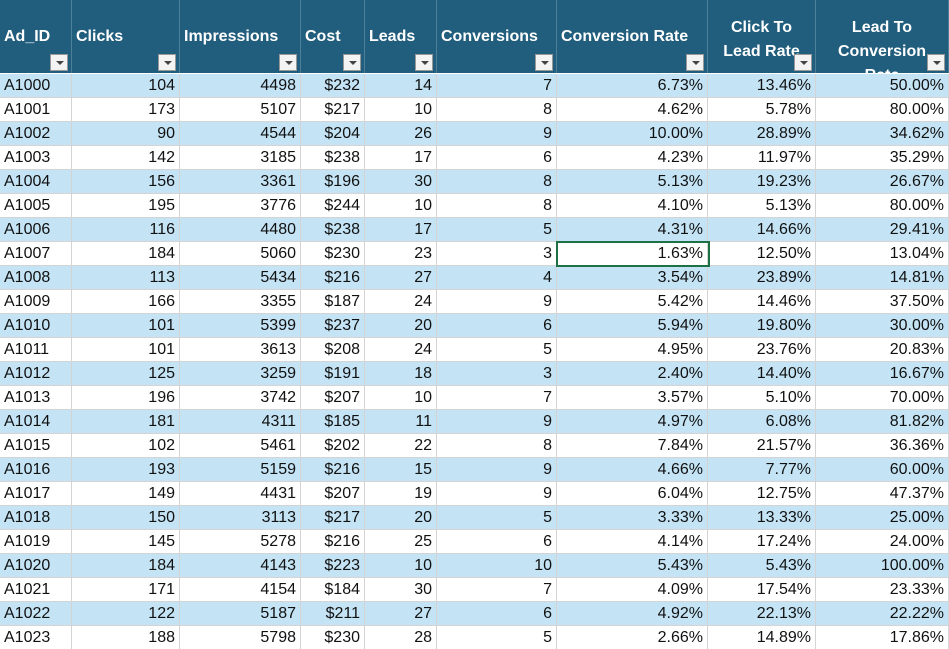  I want to click on cell: A1002, so click(36, 134).